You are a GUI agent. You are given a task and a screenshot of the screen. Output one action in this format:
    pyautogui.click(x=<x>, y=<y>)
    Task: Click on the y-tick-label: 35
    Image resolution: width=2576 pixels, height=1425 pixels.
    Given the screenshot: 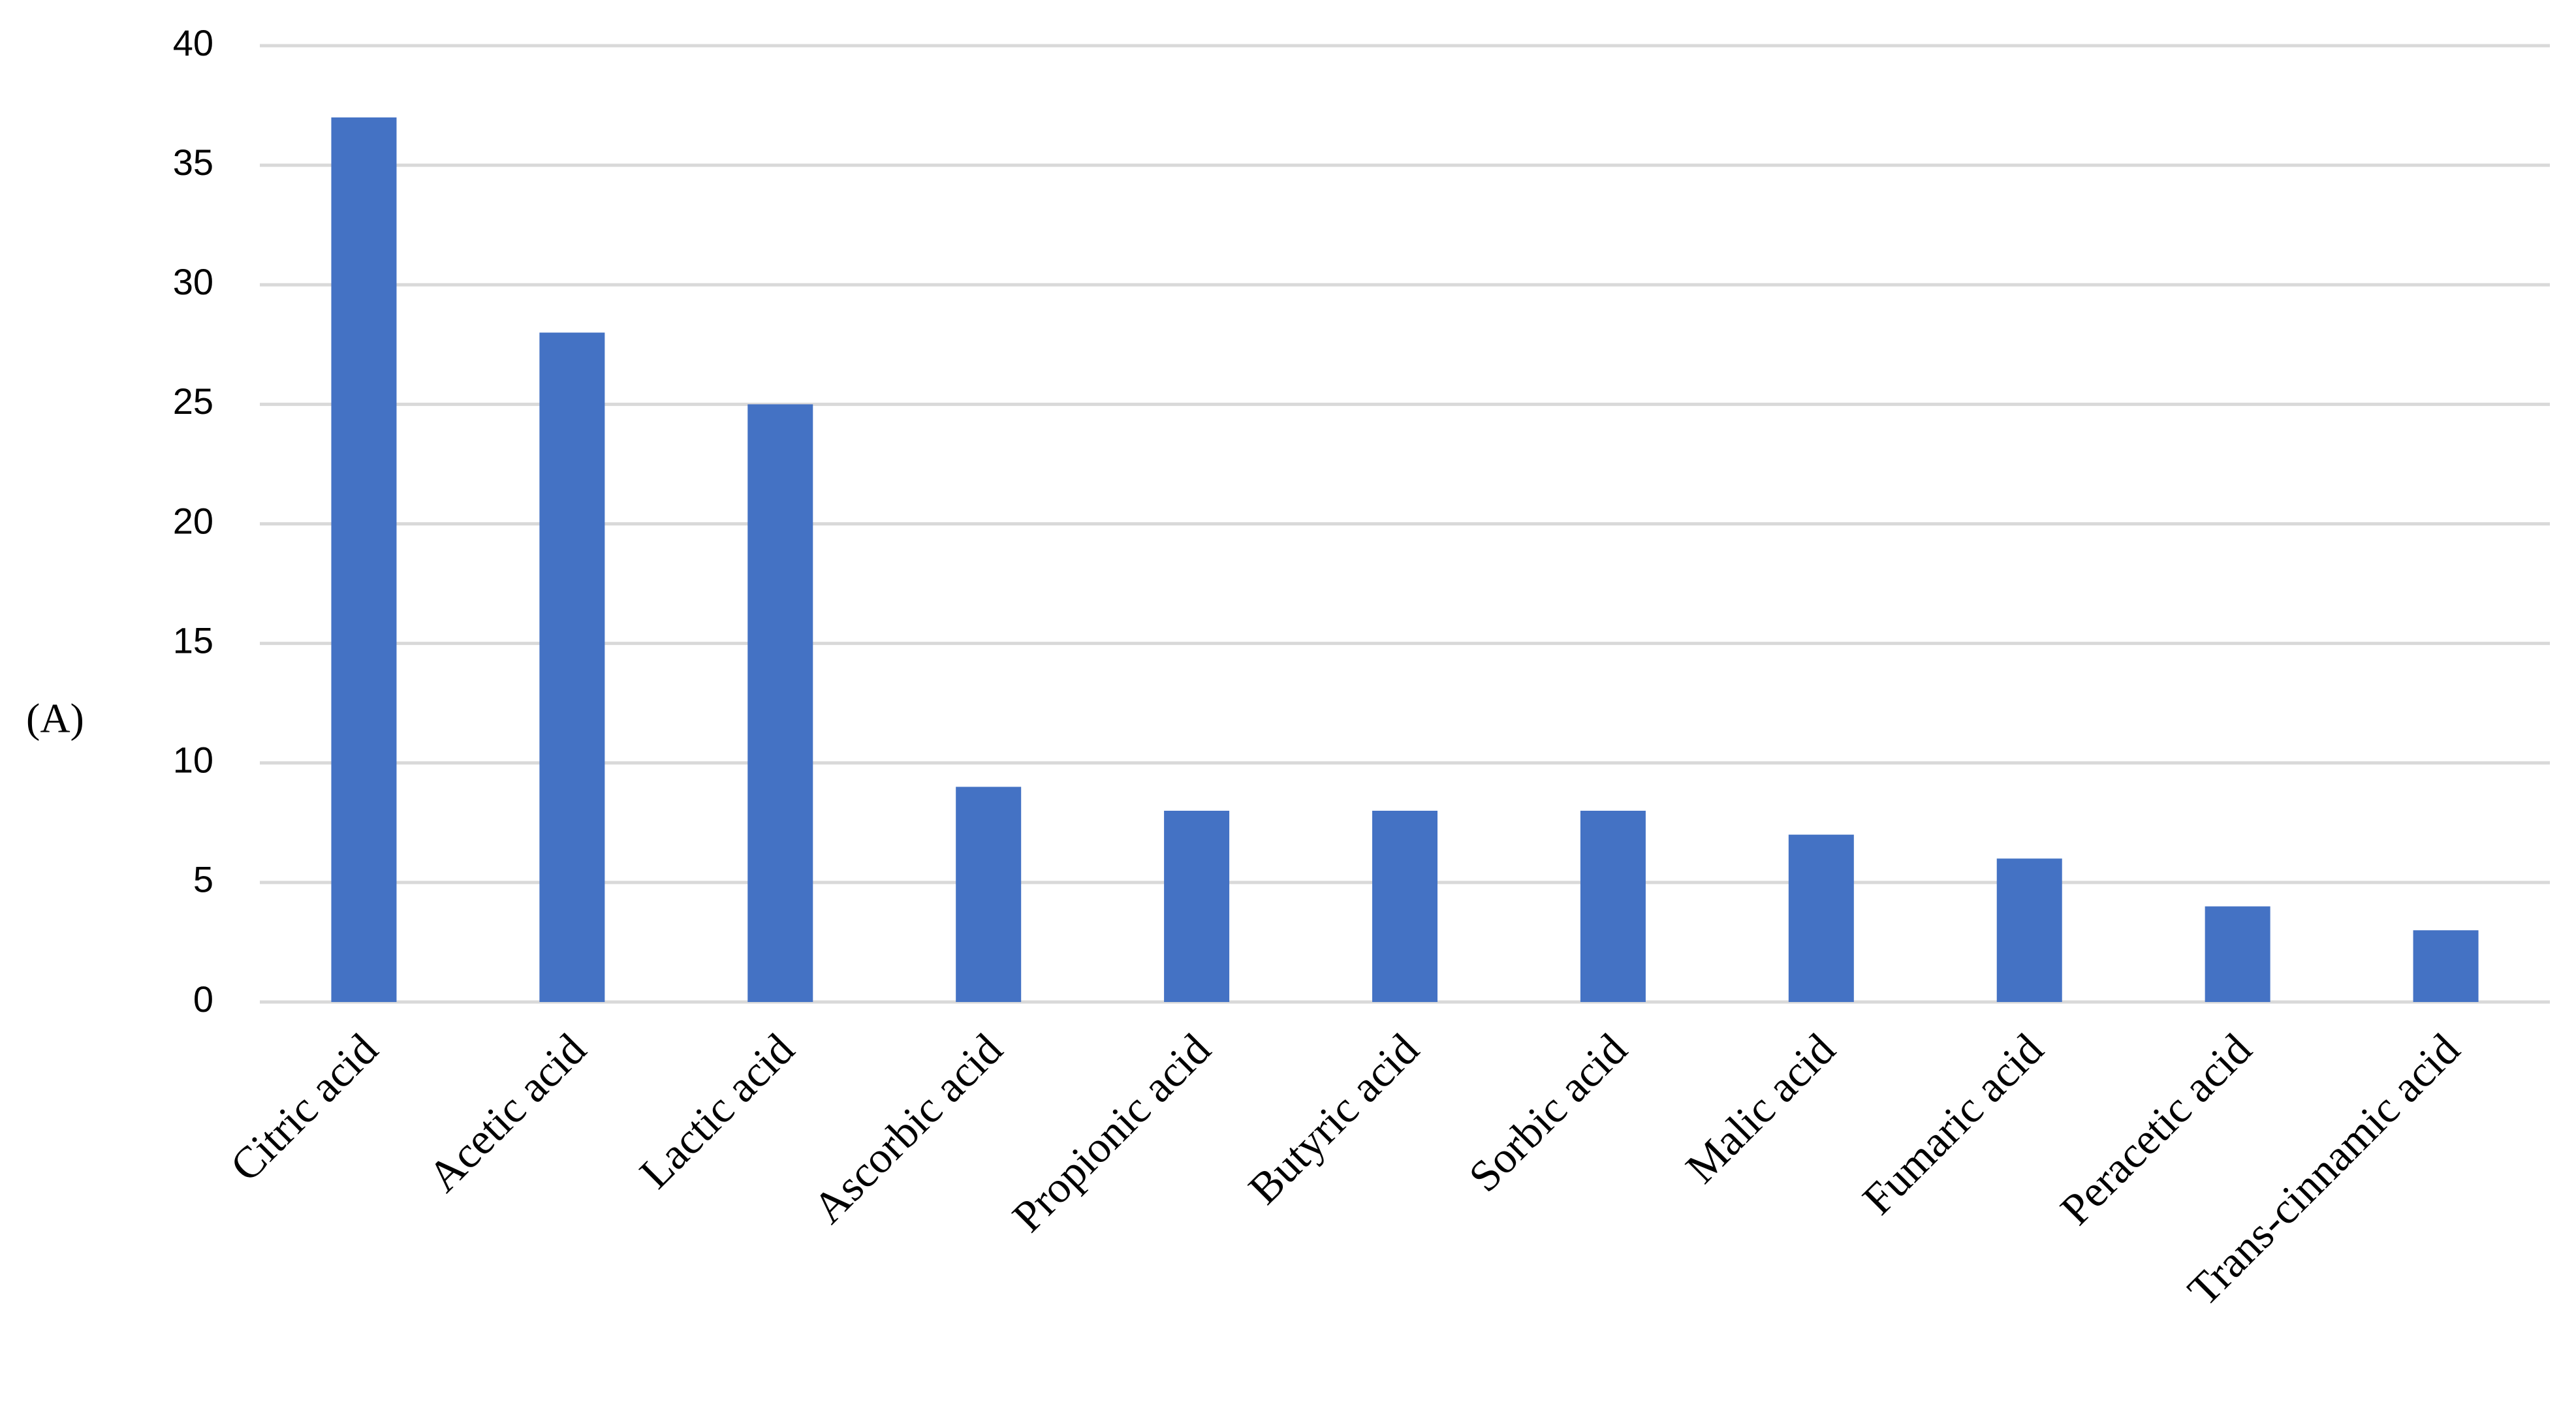 What is the action you would take?
    pyautogui.click(x=193, y=162)
    